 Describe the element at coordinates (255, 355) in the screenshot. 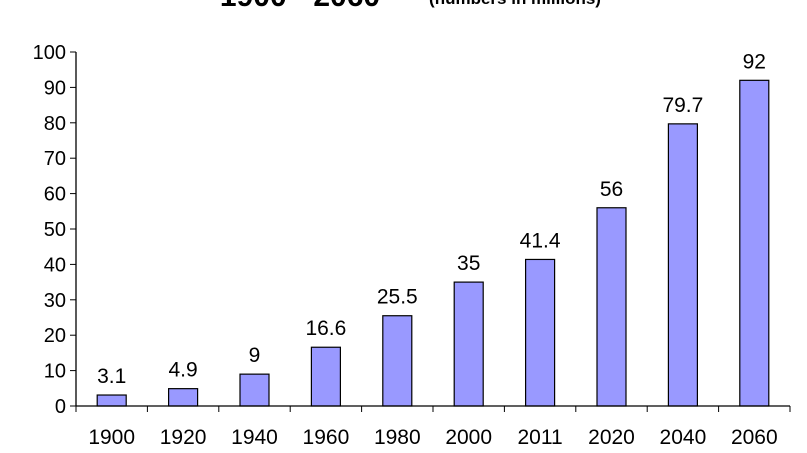

I see `data-label: 9` at that location.